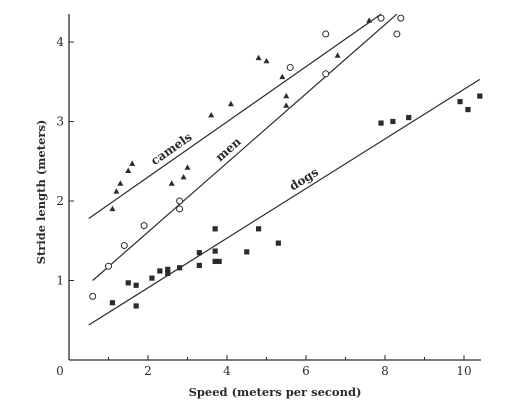  What do you see at coordinates (148, 371) in the screenshot?
I see `x-tick-label: 2` at bounding box center [148, 371].